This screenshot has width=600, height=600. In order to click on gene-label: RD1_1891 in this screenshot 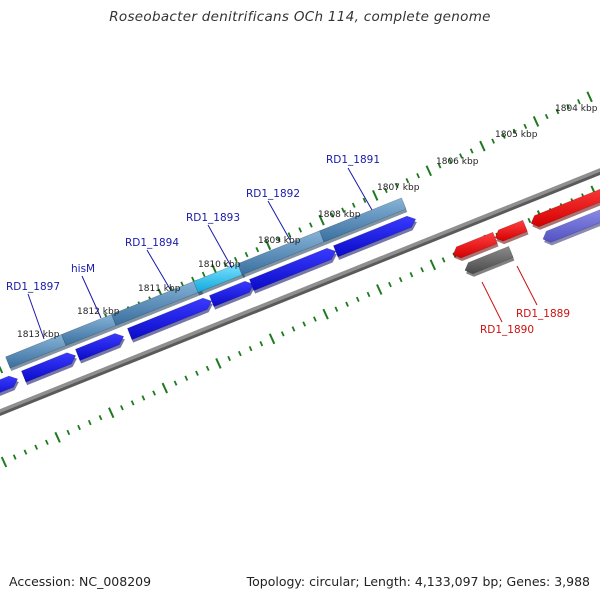, I will do `click(353, 160)`.